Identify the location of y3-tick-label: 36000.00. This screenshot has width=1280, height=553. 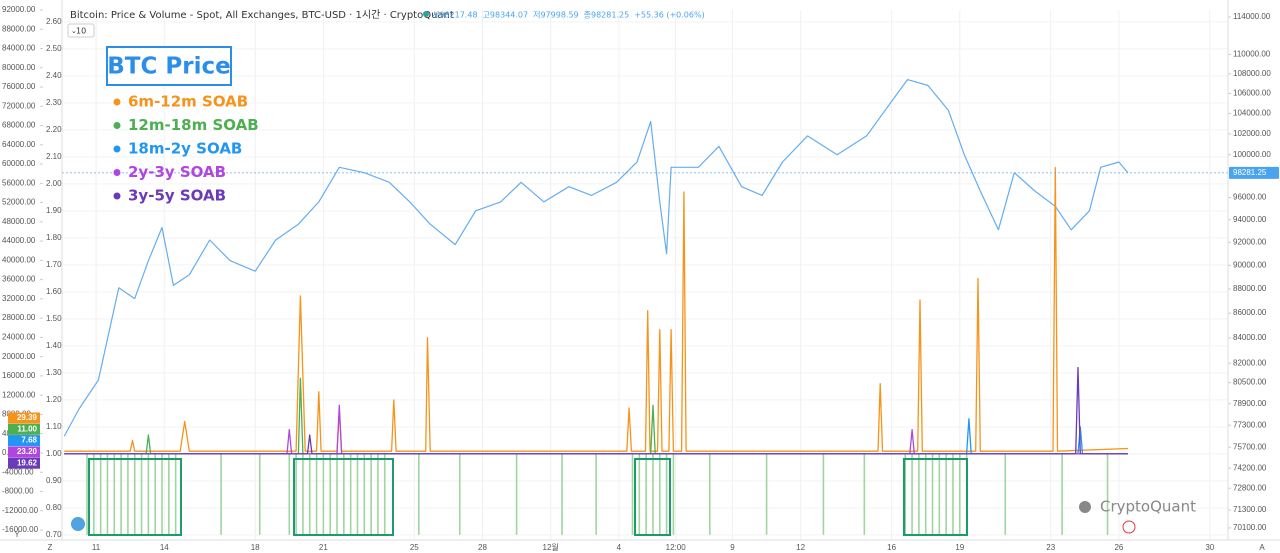
(19, 279).